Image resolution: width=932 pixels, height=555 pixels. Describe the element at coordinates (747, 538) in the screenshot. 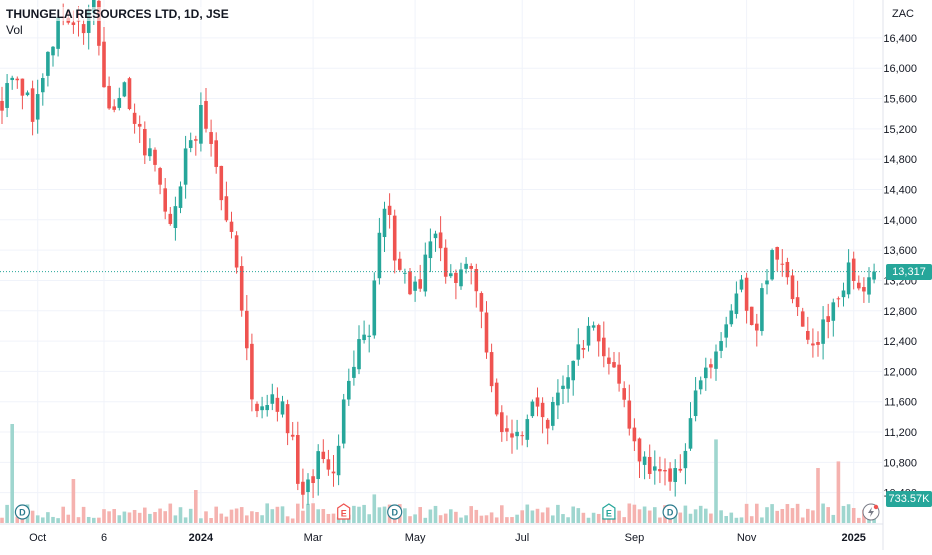

I see `time-tick-label: Nov` at that location.